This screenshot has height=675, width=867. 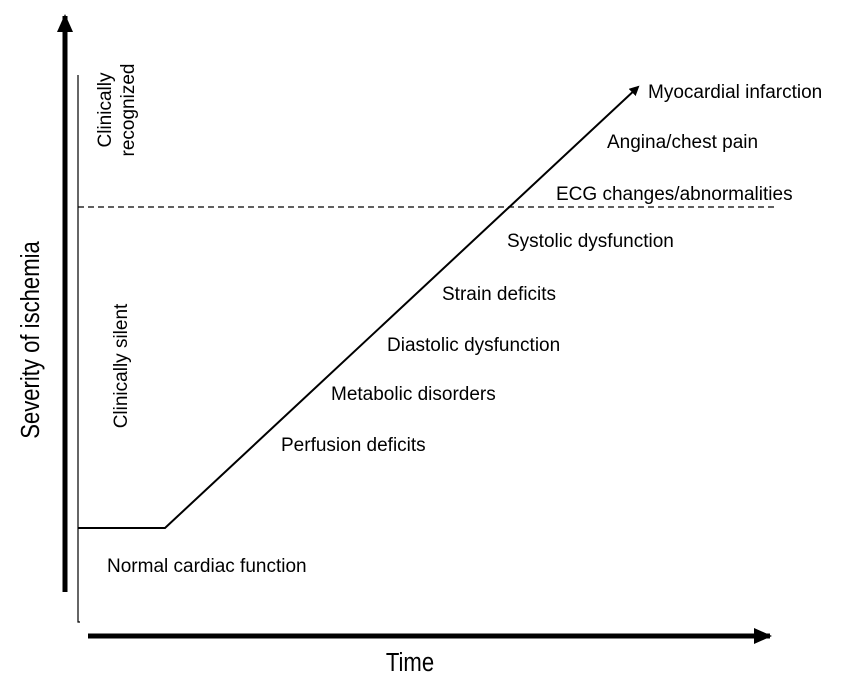 I want to click on stage-label: Angina/chest pain, so click(x=682, y=142).